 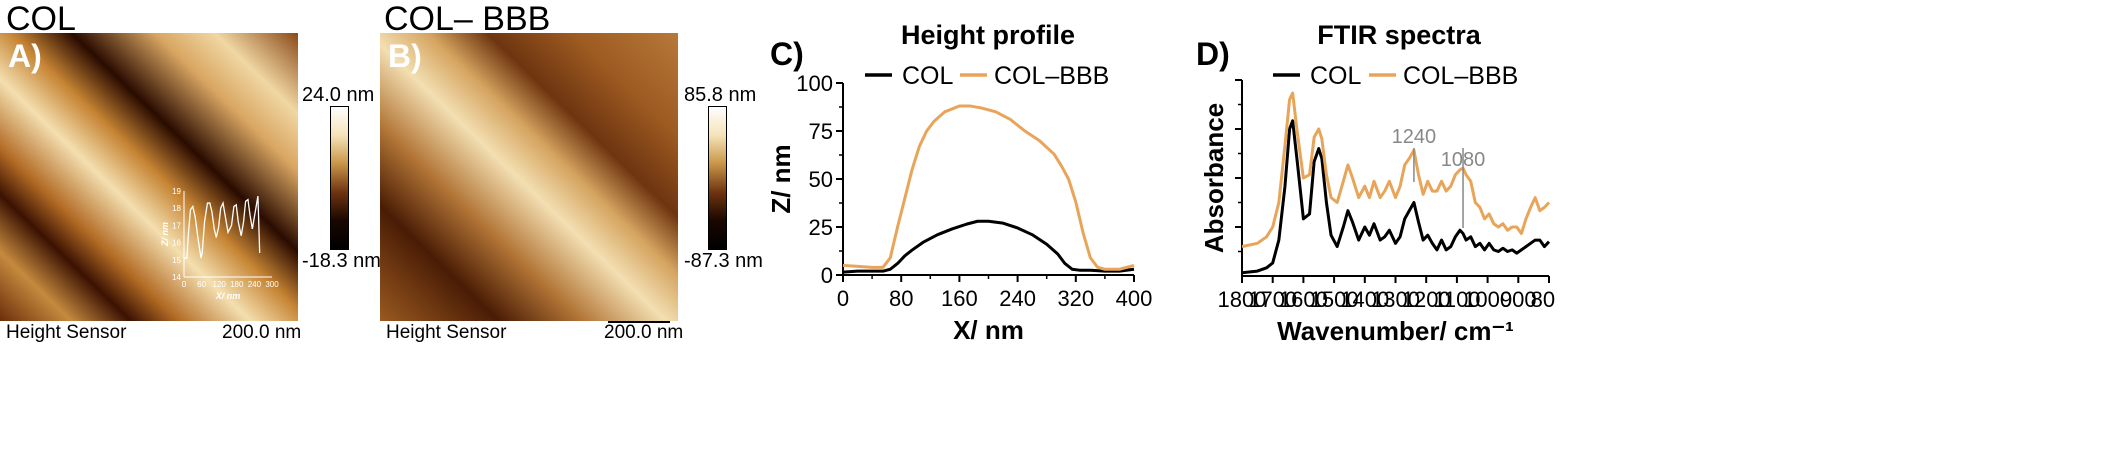 What do you see at coordinates (901, 298) in the screenshot?
I see `chart-c-x-tick-label: 80` at bounding box center [901, 298].